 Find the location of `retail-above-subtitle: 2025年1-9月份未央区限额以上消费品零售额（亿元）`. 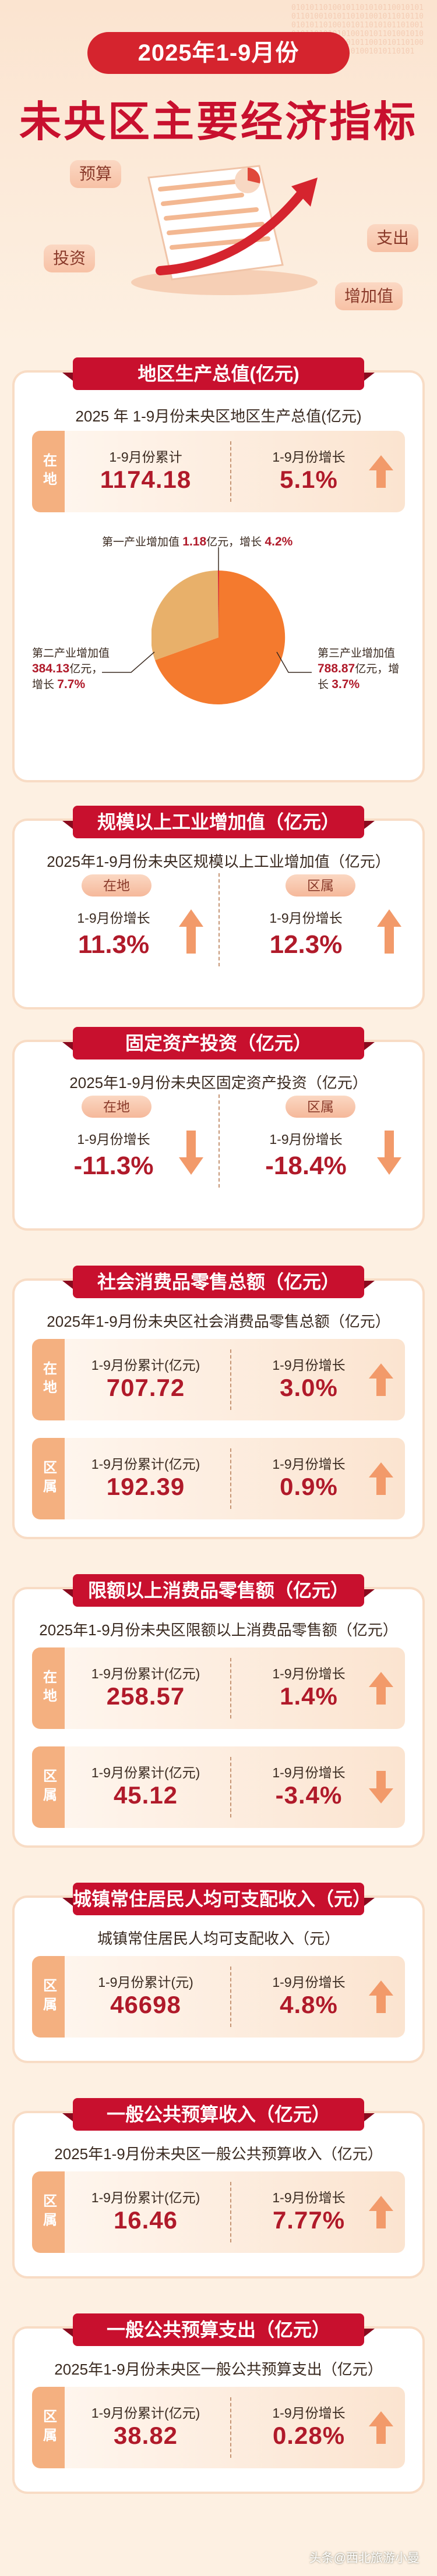

retail-above-subtitle: 2025年1-9月份未央区限额以上消费品零售额（亿元） is located at coordinates (218, 1630).